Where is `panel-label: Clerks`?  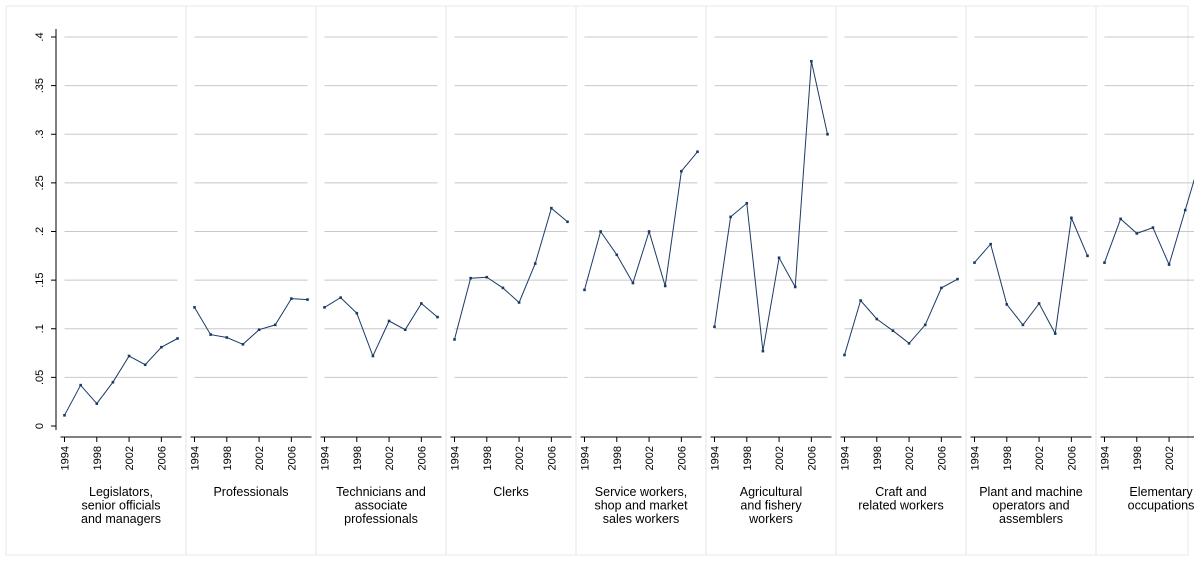
panel-label: Clerks is located at coordinates (510, 492).